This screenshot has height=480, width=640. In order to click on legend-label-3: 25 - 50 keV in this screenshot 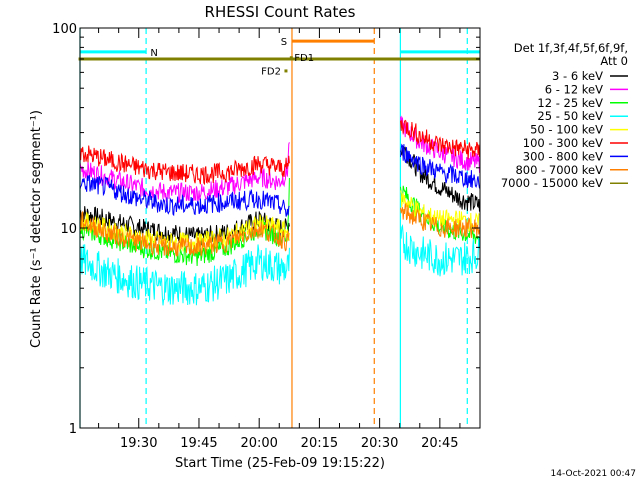, I will do `click(570, 116)`.